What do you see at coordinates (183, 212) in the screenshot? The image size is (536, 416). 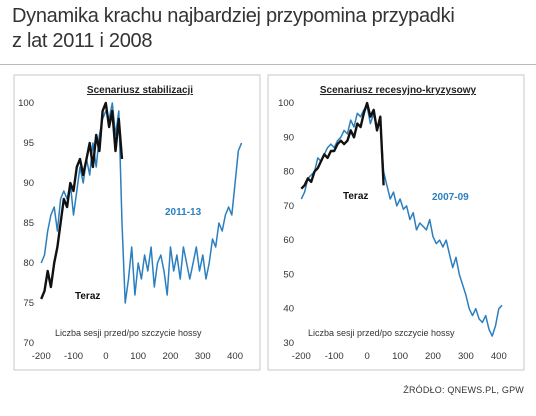 I see `series-label-2011-13: 2011-13` at bounding box center [183, 212].